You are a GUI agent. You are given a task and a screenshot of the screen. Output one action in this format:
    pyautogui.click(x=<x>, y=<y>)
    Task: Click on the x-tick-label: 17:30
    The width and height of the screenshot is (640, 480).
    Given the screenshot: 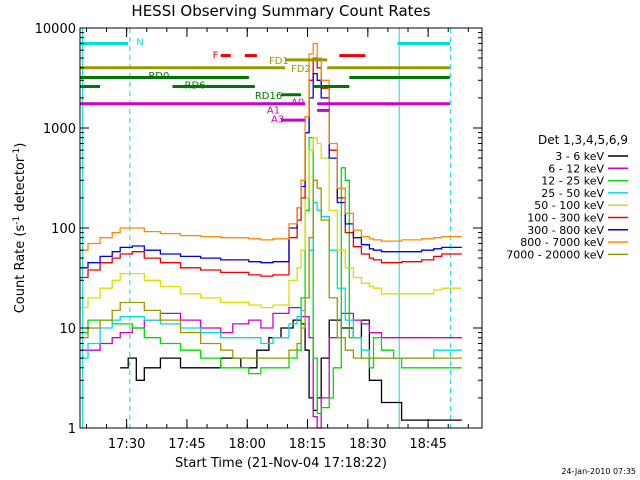 What is the action you would take?
    pyautogui.click(x=126, y=444)
    